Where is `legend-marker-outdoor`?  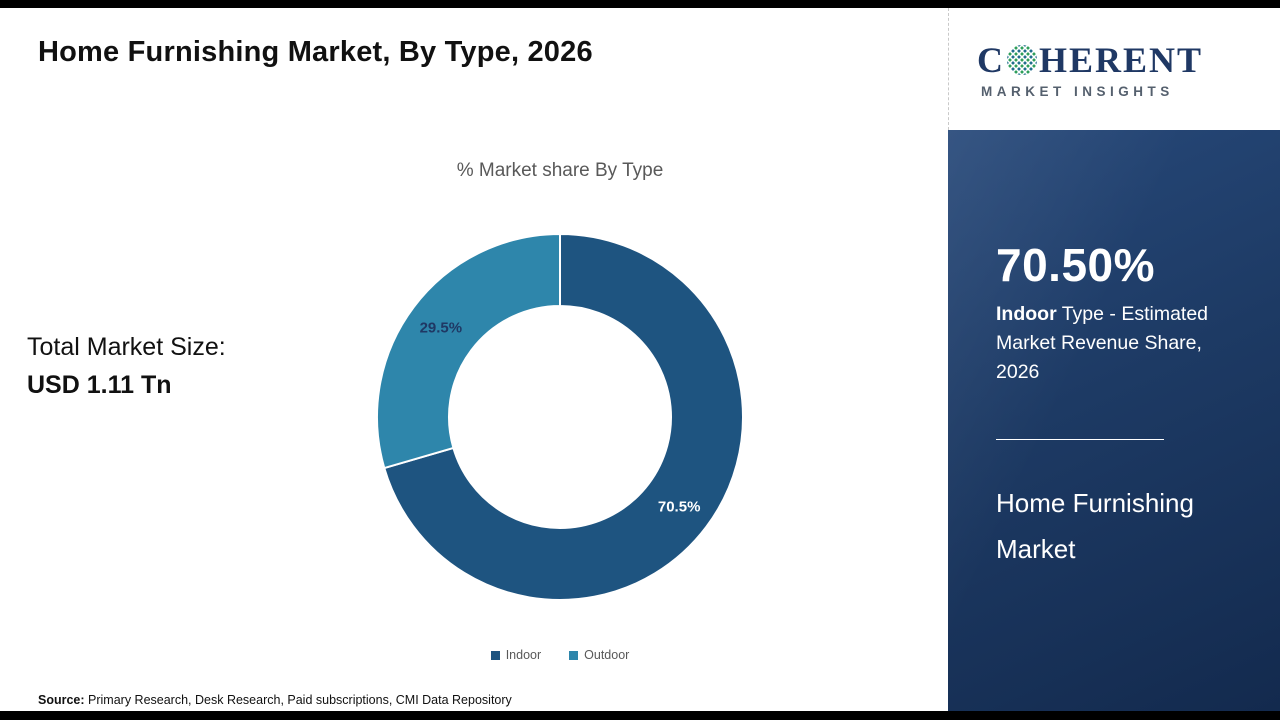 legend-marker-outdoor is located at coordinates (574, 655).